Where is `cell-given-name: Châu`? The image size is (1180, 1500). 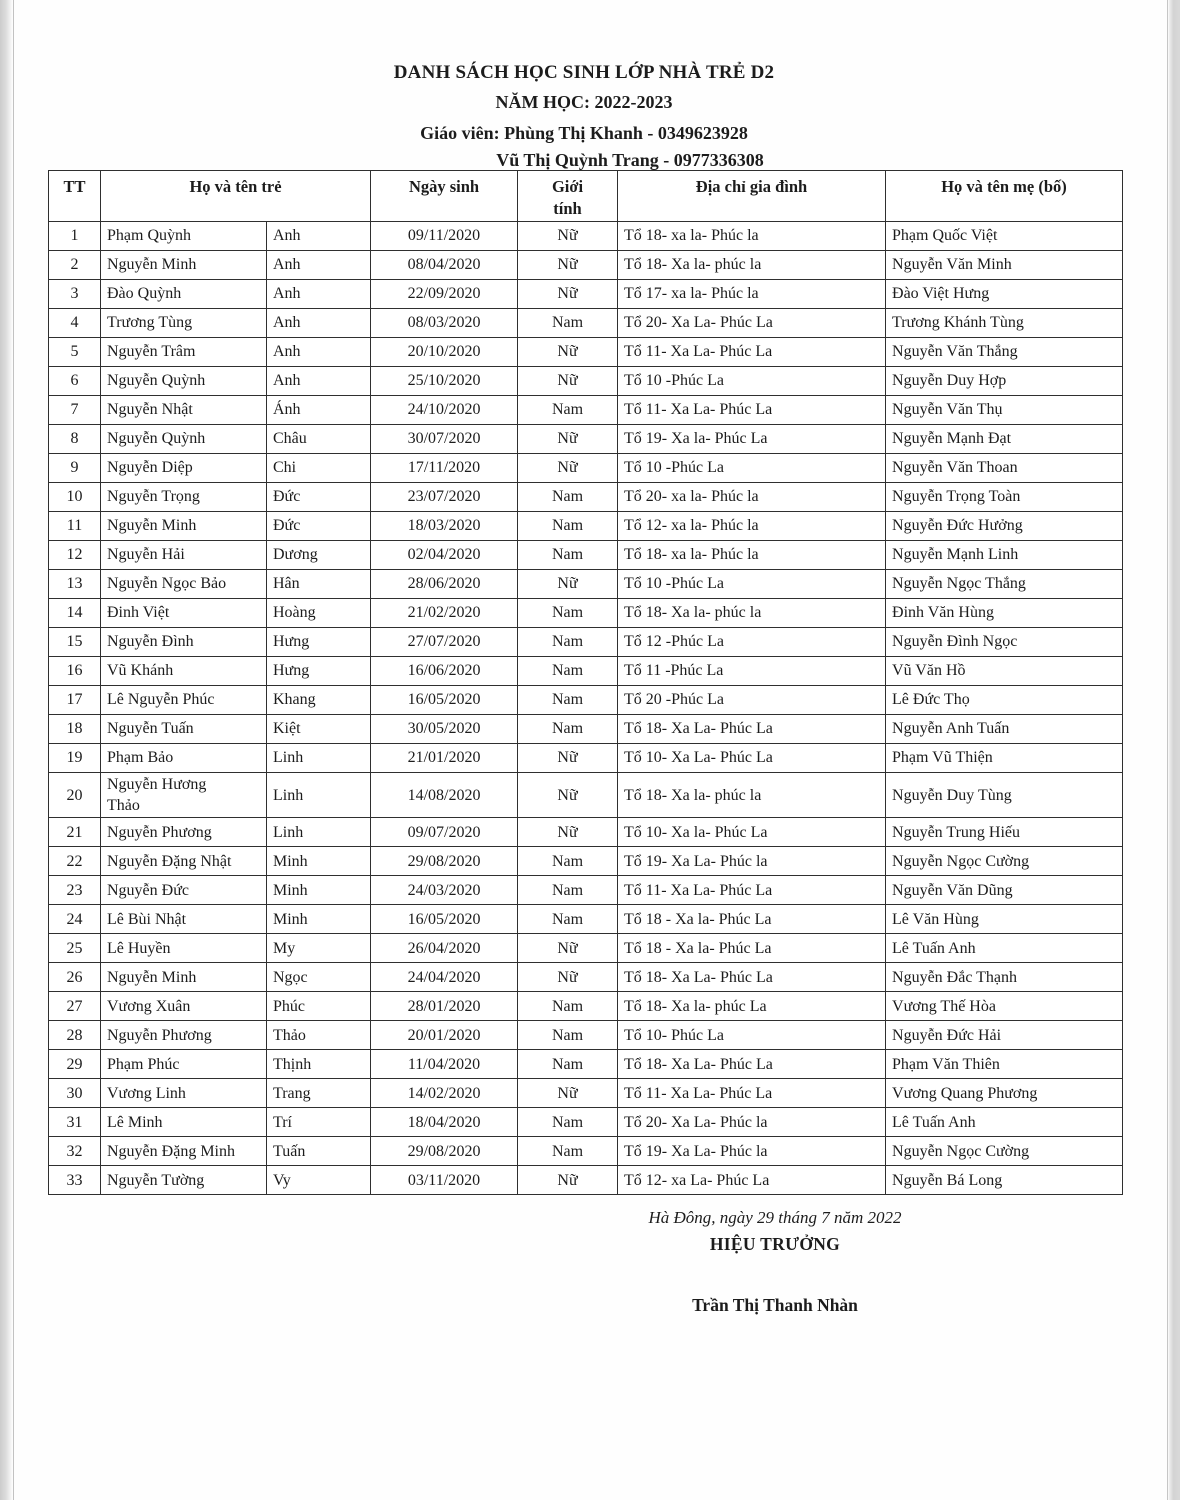 cell-given-name: Châu is located at coordinates (318, 439).